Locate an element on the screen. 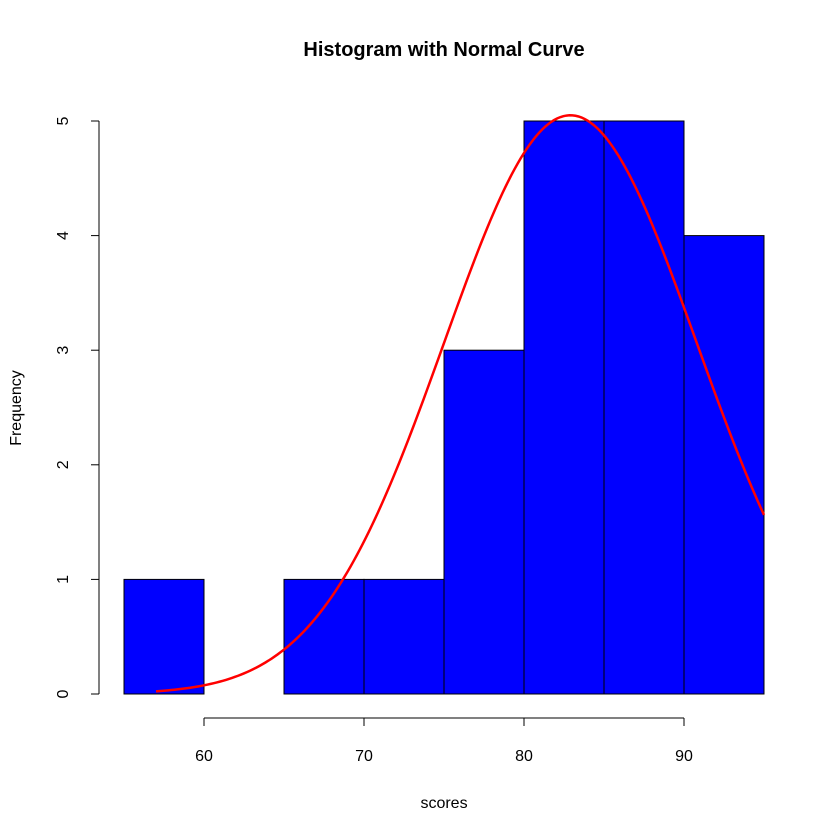  y-axis-label: Frequency is located at coordinates (16, 408).